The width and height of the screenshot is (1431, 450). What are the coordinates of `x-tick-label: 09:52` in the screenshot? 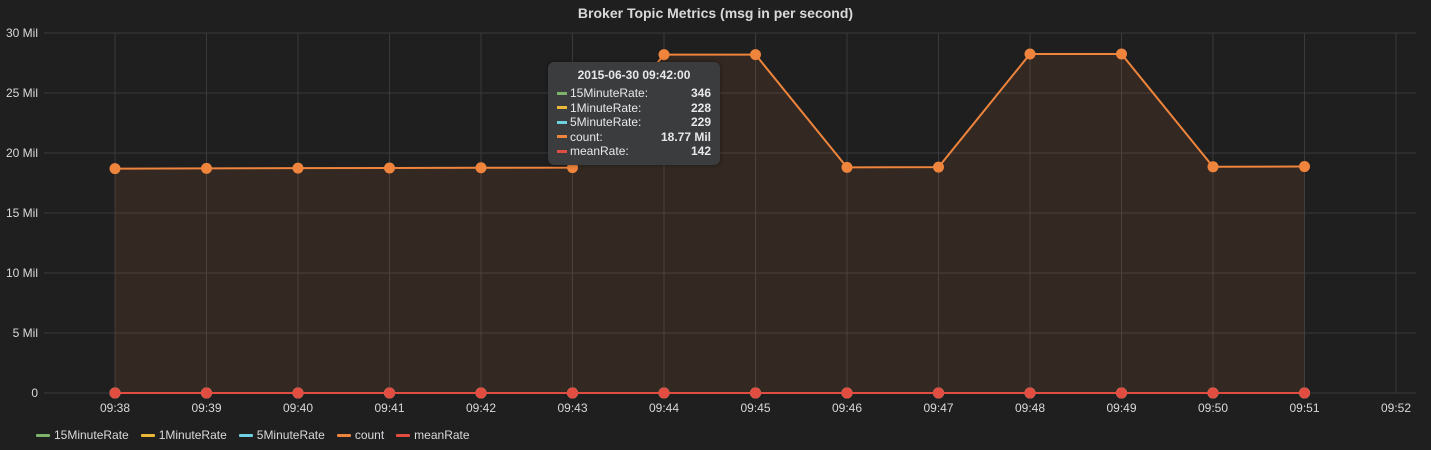 It's located at (1396, 408).